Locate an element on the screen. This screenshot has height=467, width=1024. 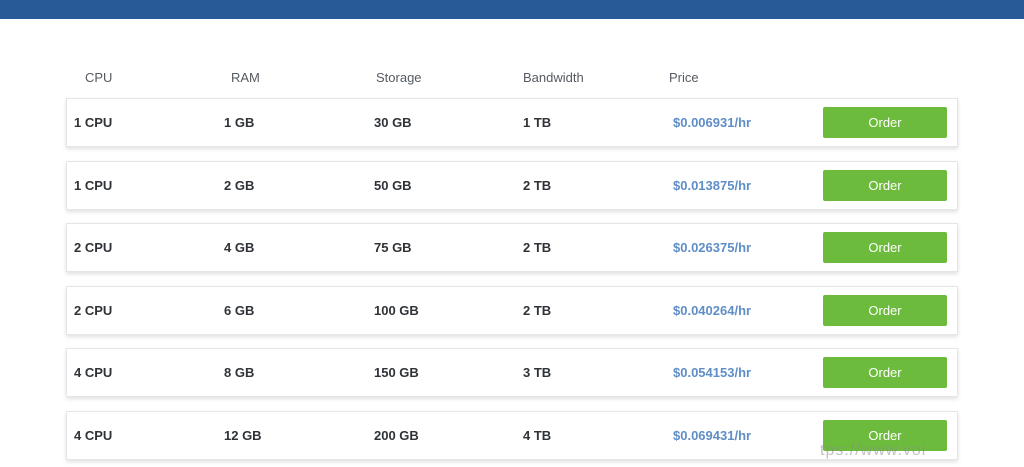
plan-storage: 100 GB is located at coordinates (396, 310).